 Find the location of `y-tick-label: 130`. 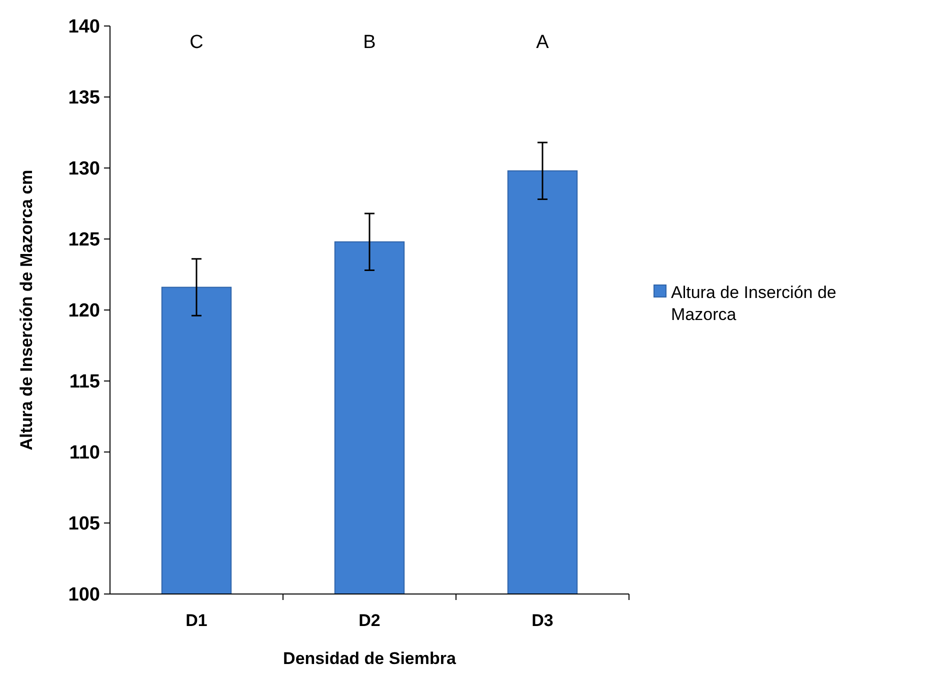

y-tick-label: 130 is located at coordinates (84, 169).